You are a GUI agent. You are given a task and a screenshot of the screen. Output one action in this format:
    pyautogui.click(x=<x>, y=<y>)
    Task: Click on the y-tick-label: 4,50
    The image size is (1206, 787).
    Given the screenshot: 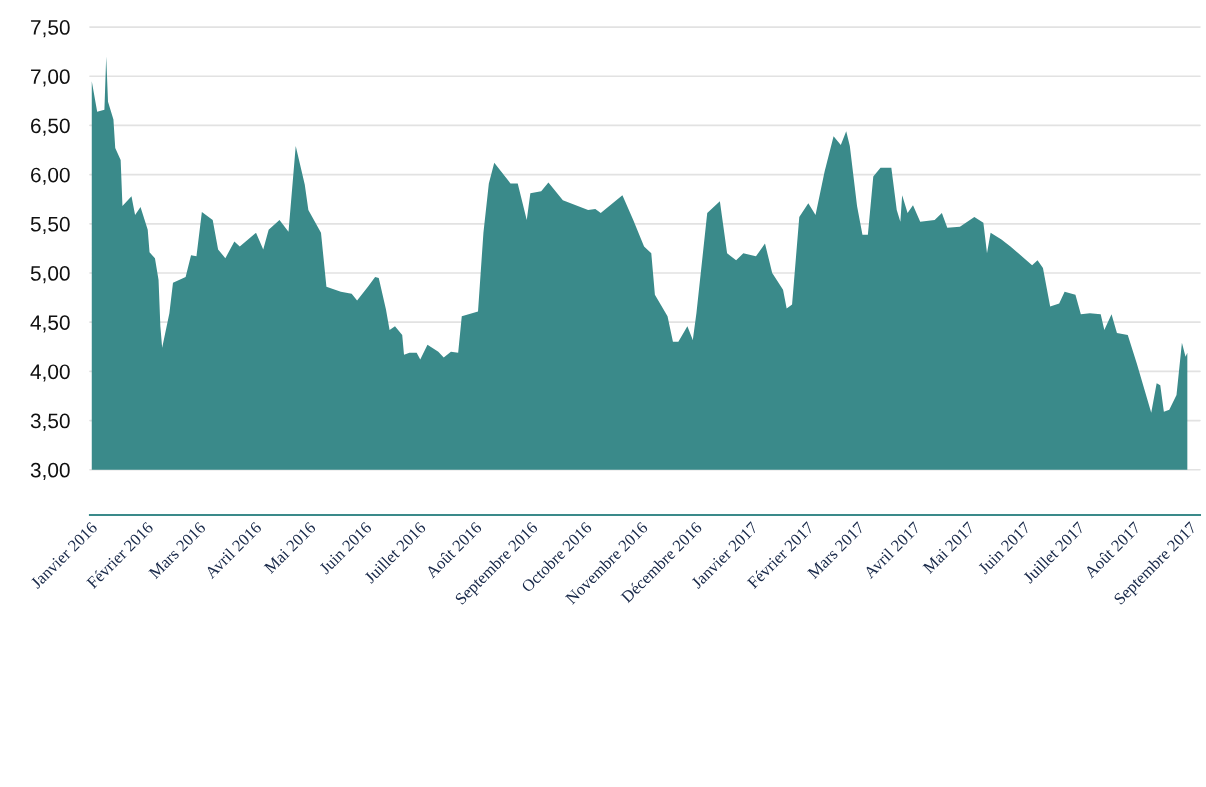 What is the action you would take?
    pyautogui.click(x=50, y=324)
    